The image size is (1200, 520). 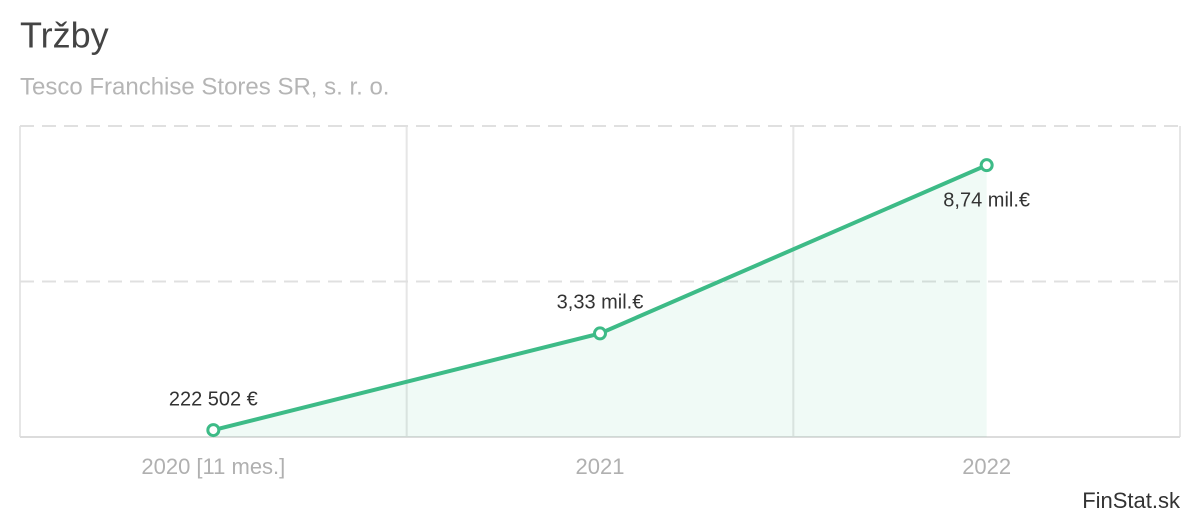 What do you see at coordinates (986, 200) in the screenshot?
I see `value-label: 8,74 mil.€` at bounding box center [986, 200].